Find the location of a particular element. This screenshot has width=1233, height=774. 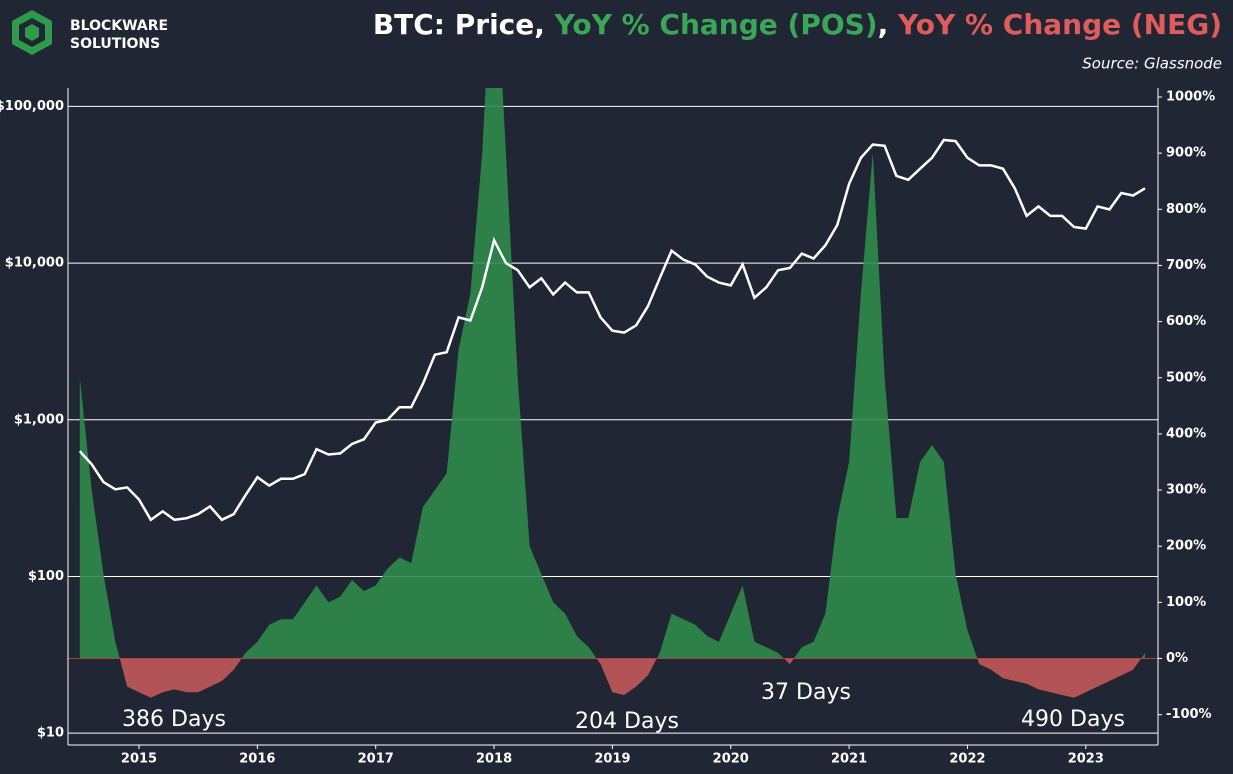

x-tick-label: 2017 is located at coordinates (376, 759).